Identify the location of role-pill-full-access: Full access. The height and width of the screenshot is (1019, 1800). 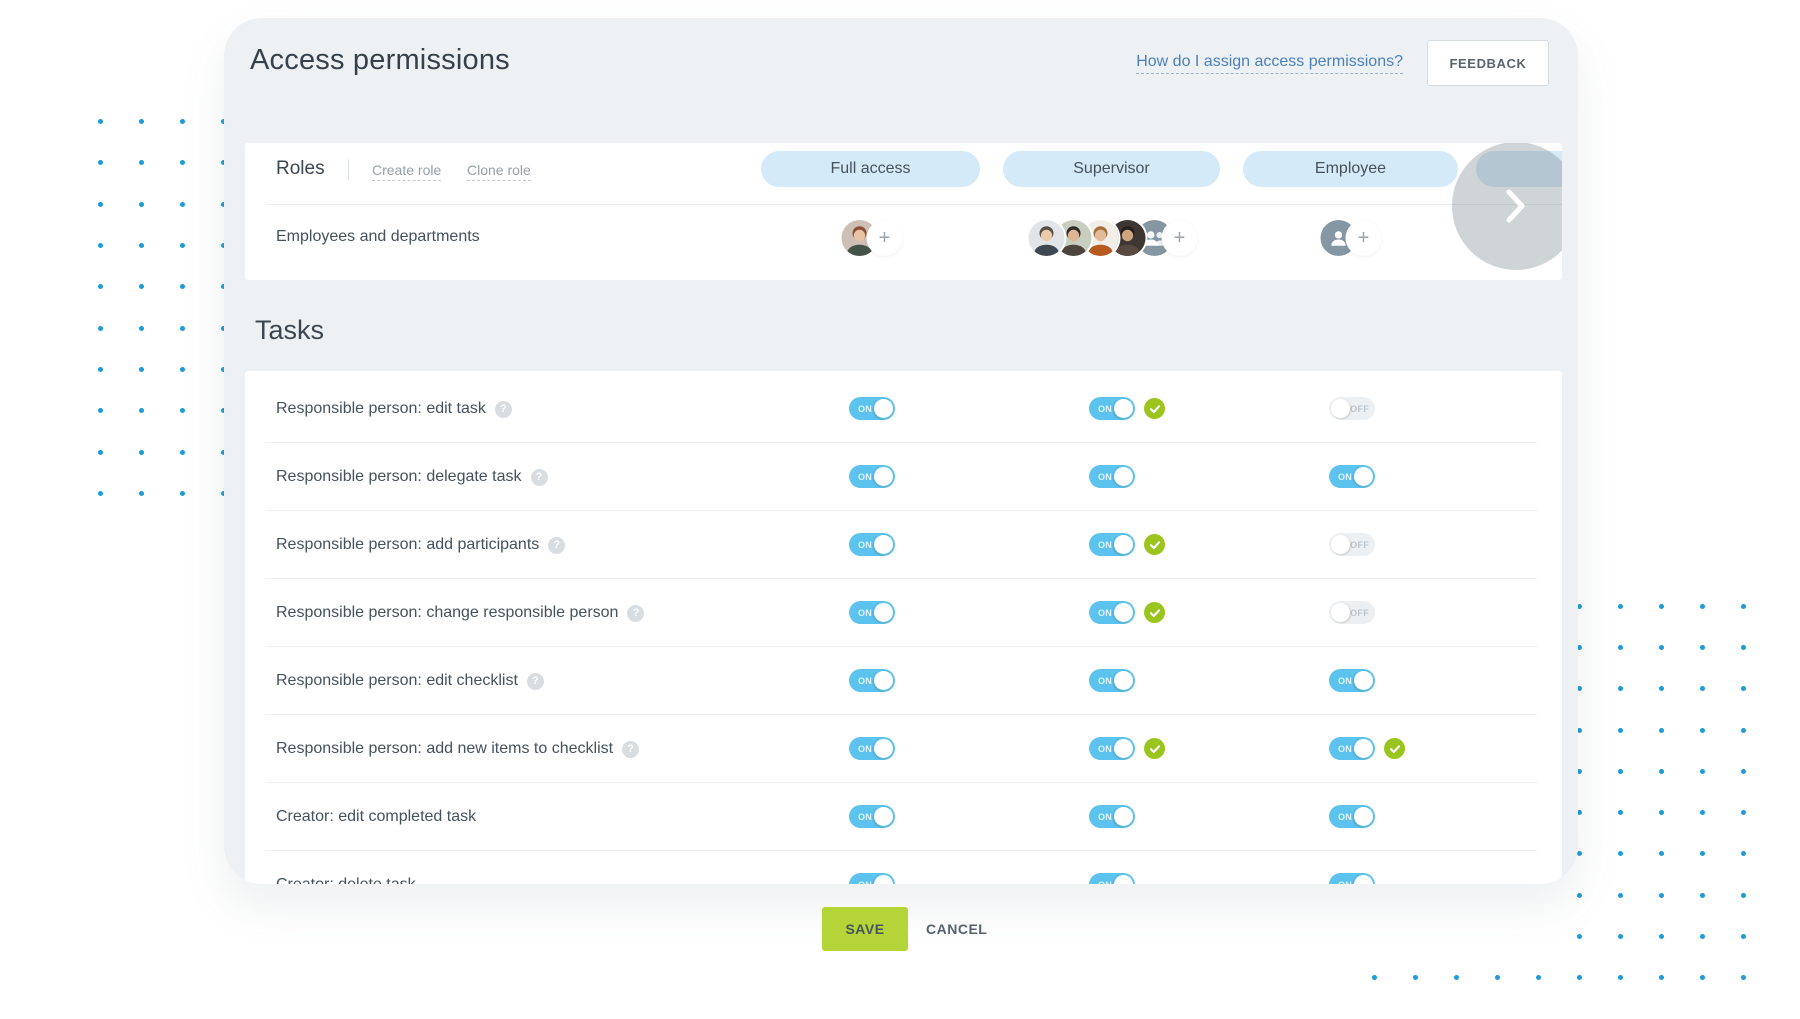
(870, 169).